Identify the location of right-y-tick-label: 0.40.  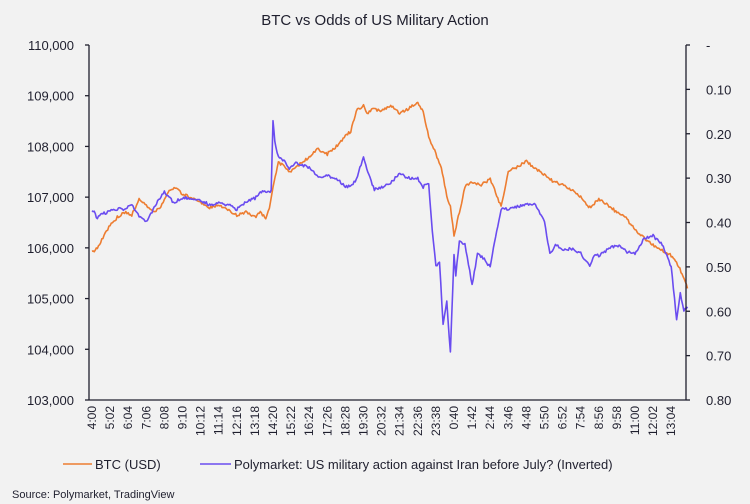
(718, 223).